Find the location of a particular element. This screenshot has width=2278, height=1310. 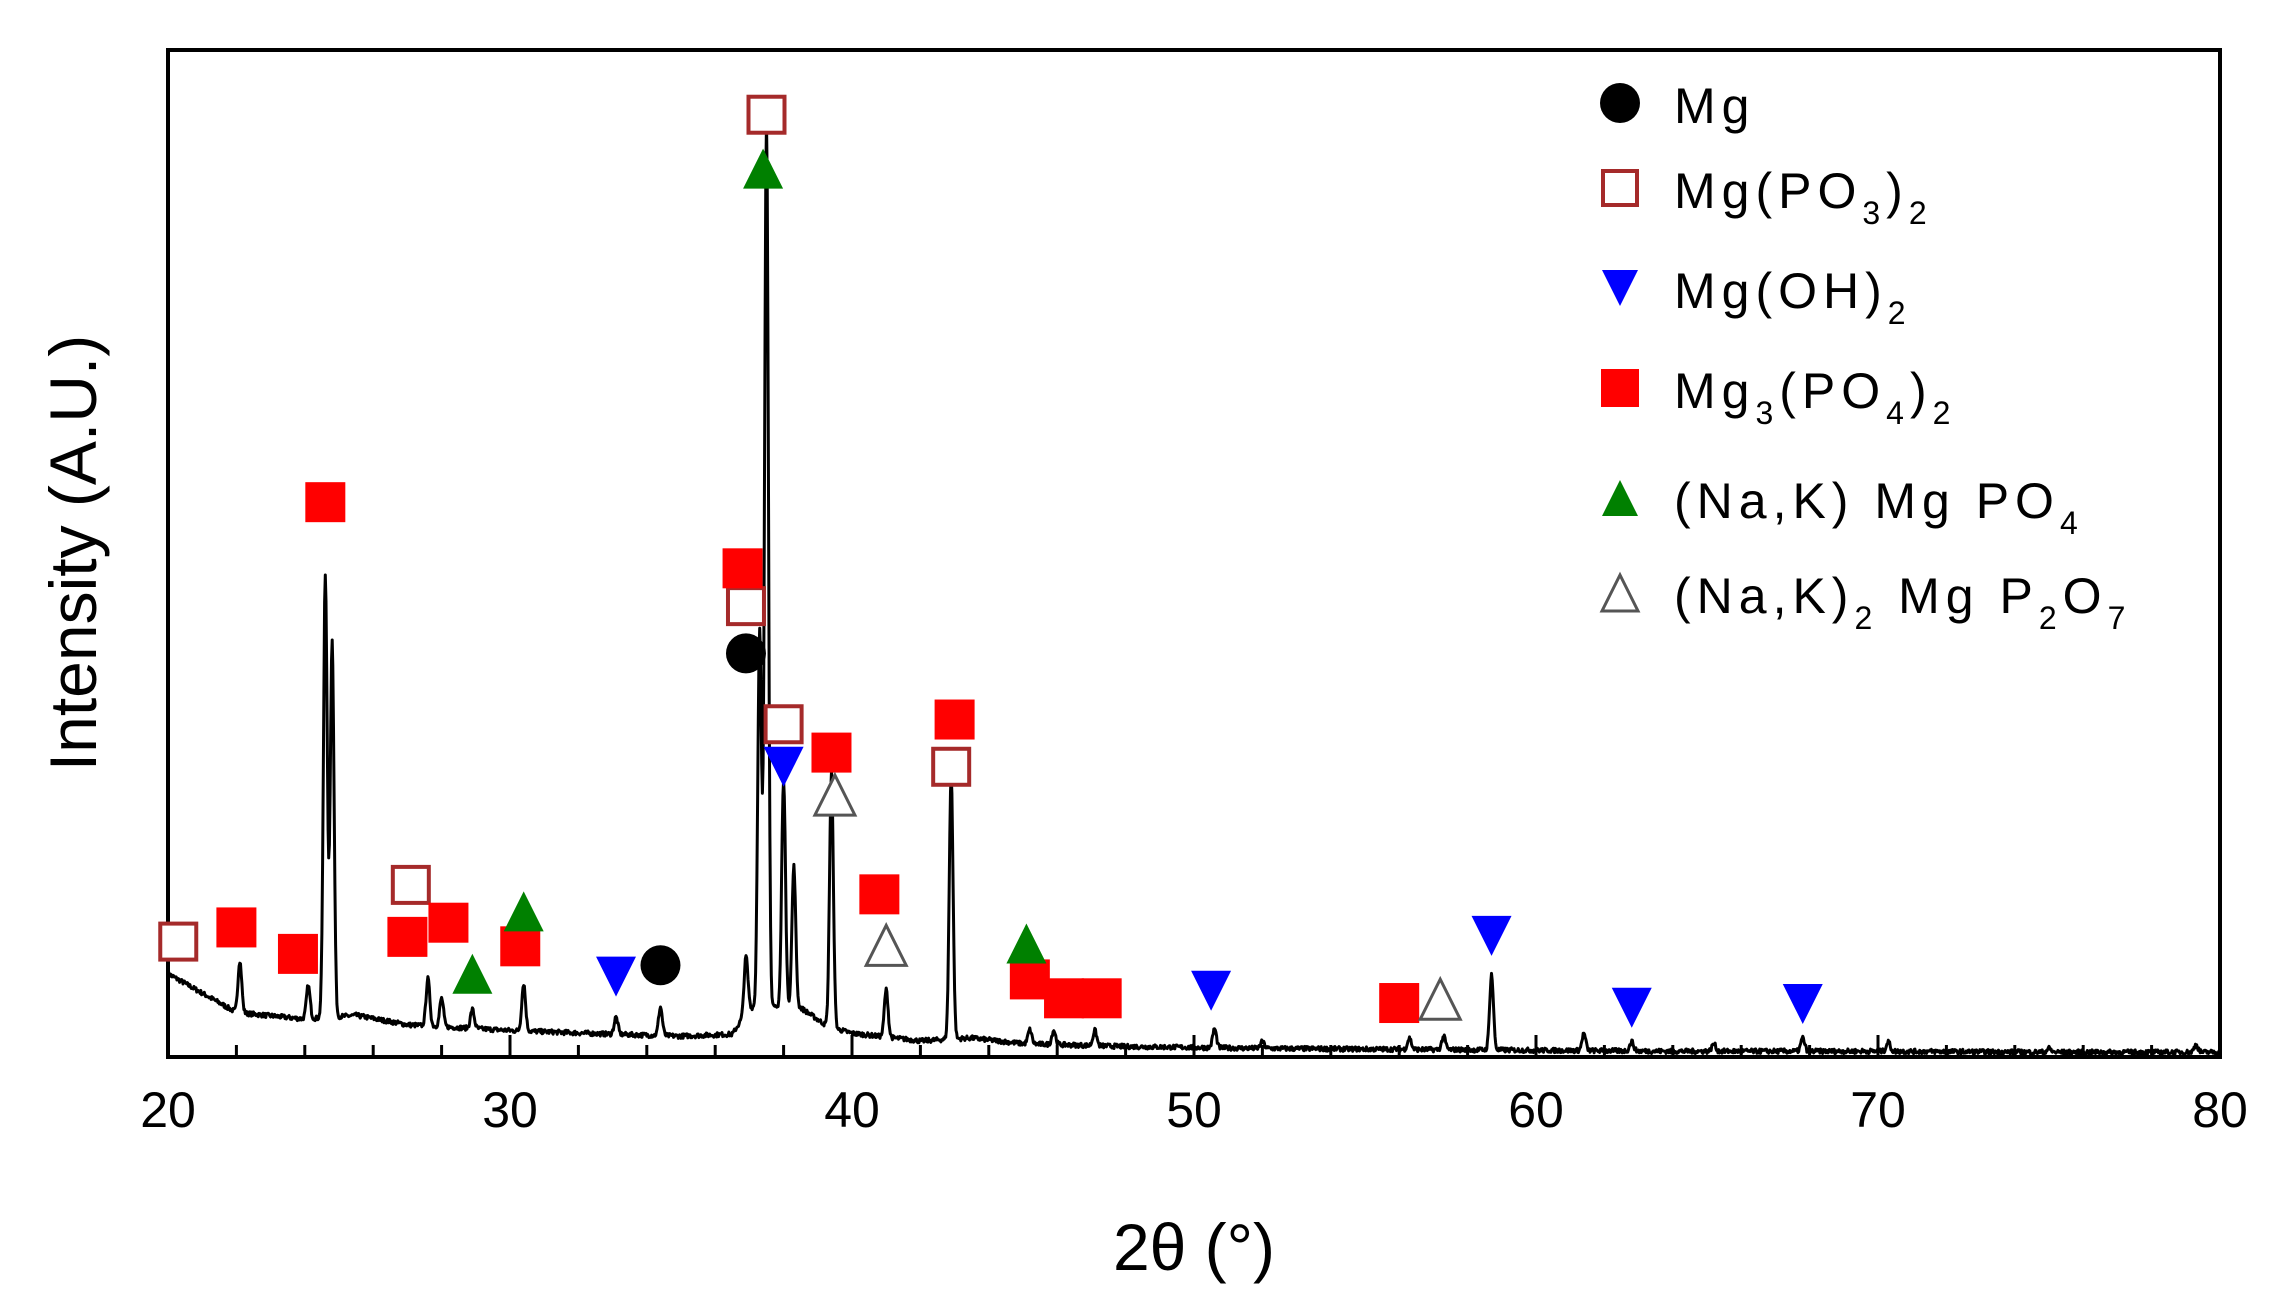

legend-label-MgOH: Mg(OH)2​ is located at coordinates (1793, 297).